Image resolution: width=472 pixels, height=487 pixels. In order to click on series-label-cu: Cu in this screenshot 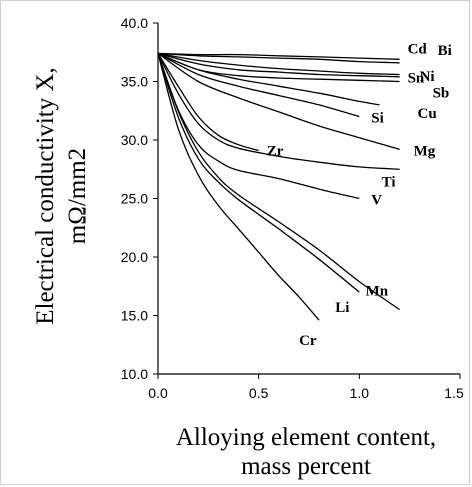, I will do `click(427, 114)`.